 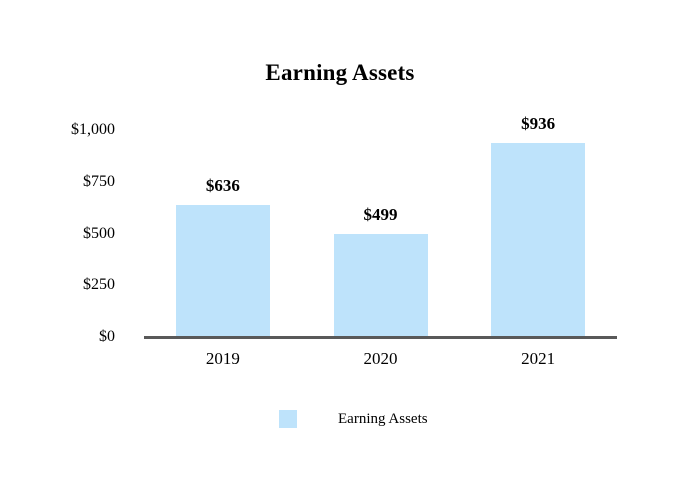 What do you see at coordinates (538, 240) in the screenshot?
I see `bar-2021` at bounding box center [538, 240].